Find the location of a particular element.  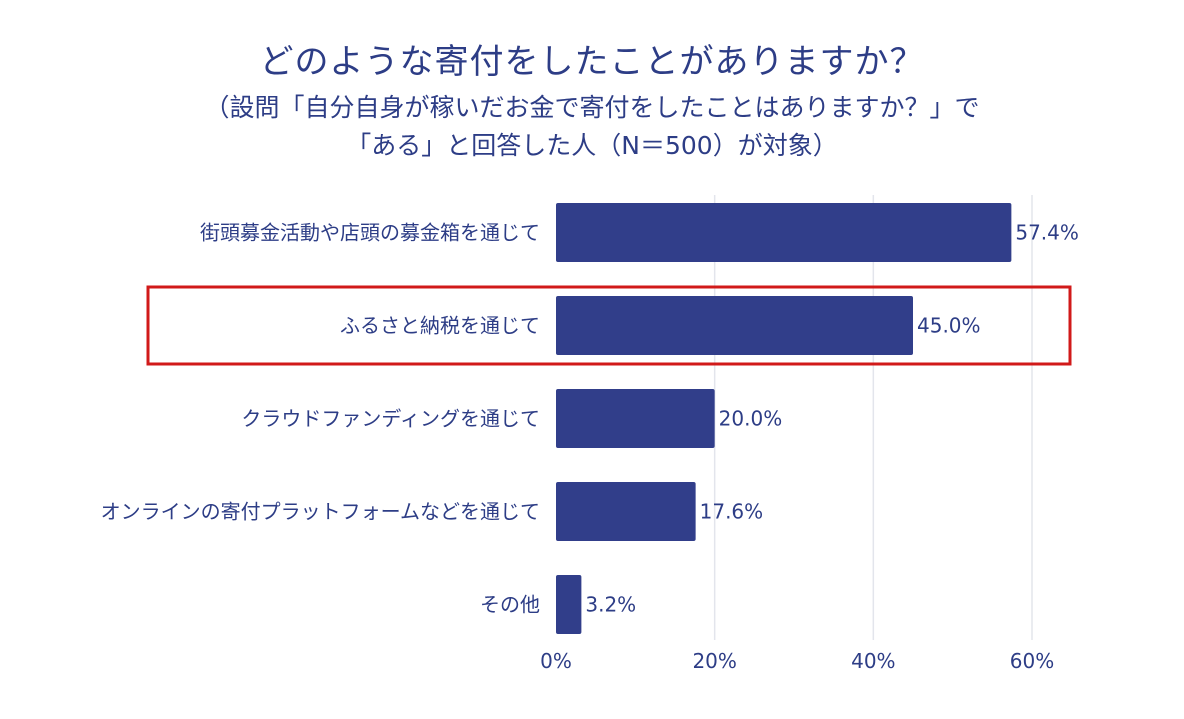

value-label-3: 17.6% is located at coordinates (732, 512).